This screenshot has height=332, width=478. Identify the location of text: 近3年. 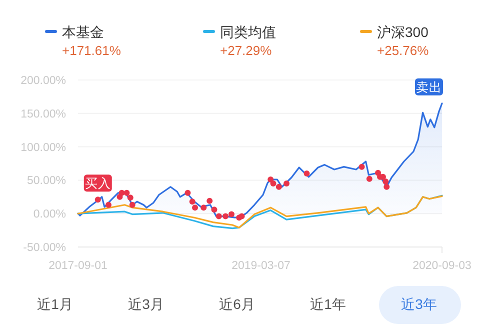
(419, 304).